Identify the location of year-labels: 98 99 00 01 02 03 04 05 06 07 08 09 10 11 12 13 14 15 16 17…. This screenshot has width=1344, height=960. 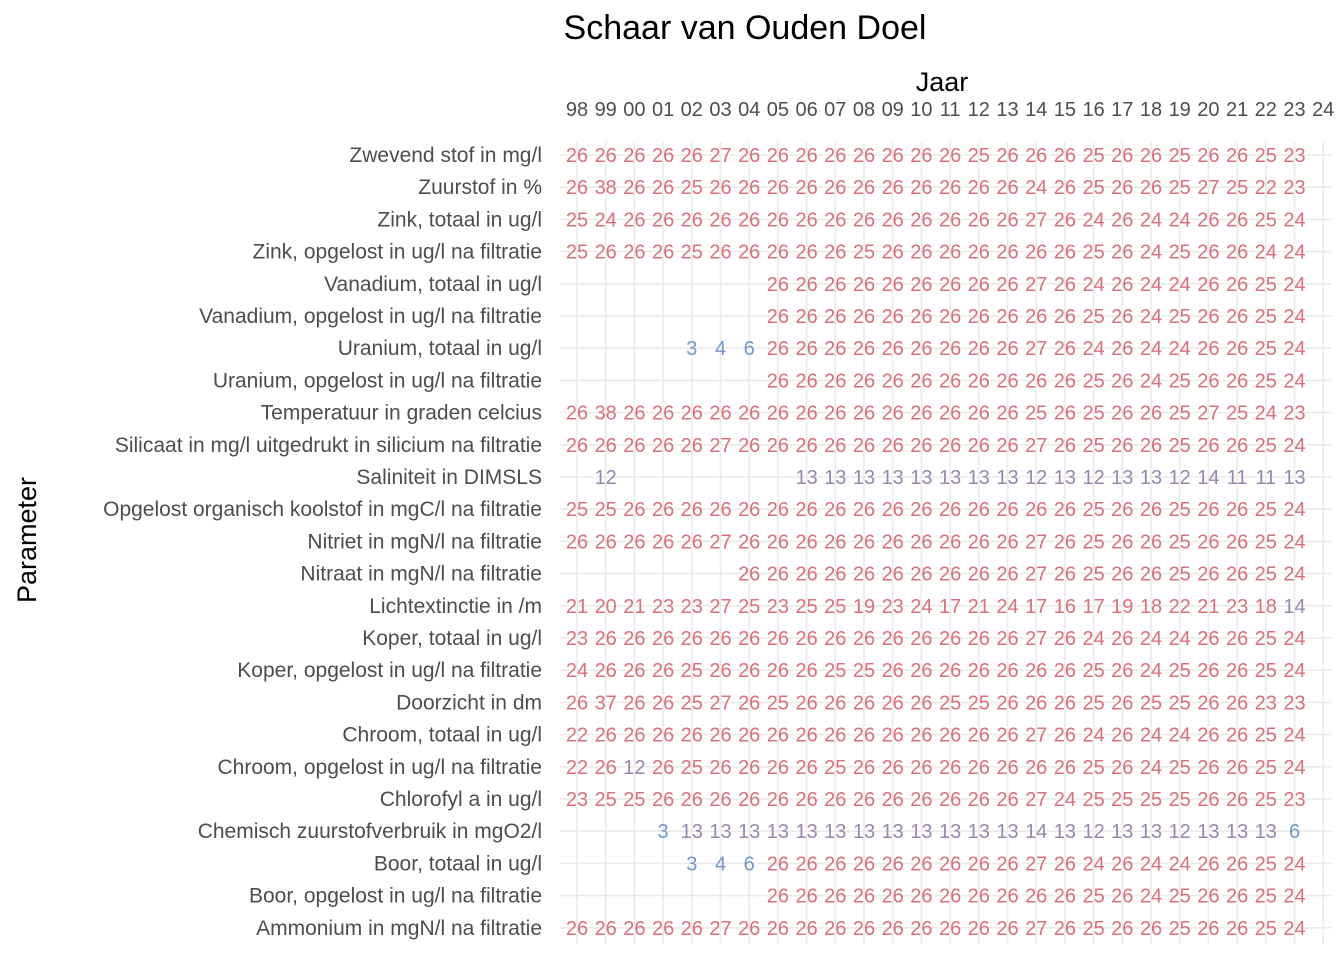
(950, 110).